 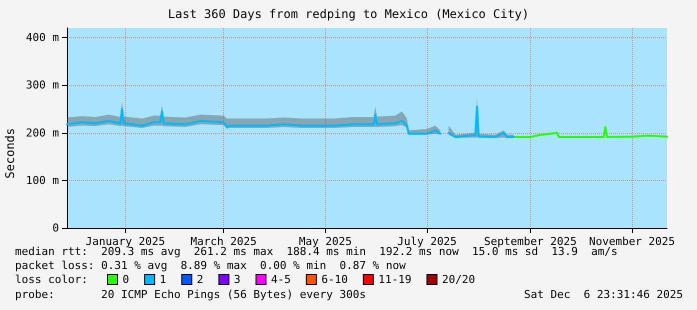 What do you see at coordinates (334, 279) in the screenshot?
I see `legend-label: 6-10` at bounding box center [334, 279].